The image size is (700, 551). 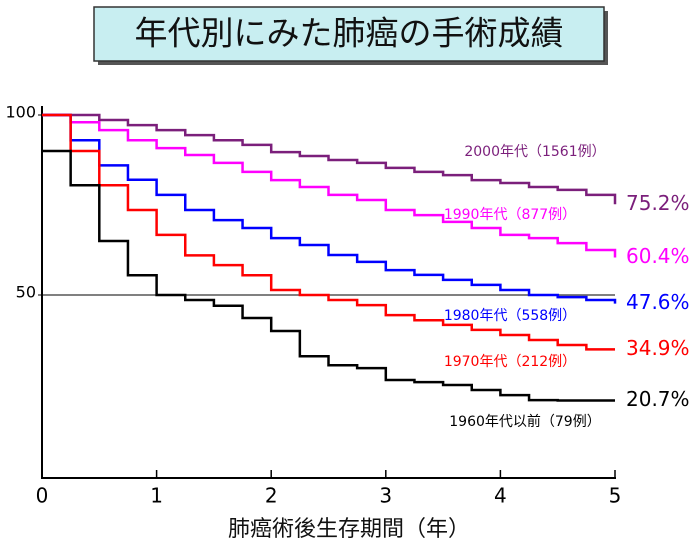 What do you see at coordinates (329, 159) in the screenshot?
I see `survival-line` at bounding box center [329, 159].